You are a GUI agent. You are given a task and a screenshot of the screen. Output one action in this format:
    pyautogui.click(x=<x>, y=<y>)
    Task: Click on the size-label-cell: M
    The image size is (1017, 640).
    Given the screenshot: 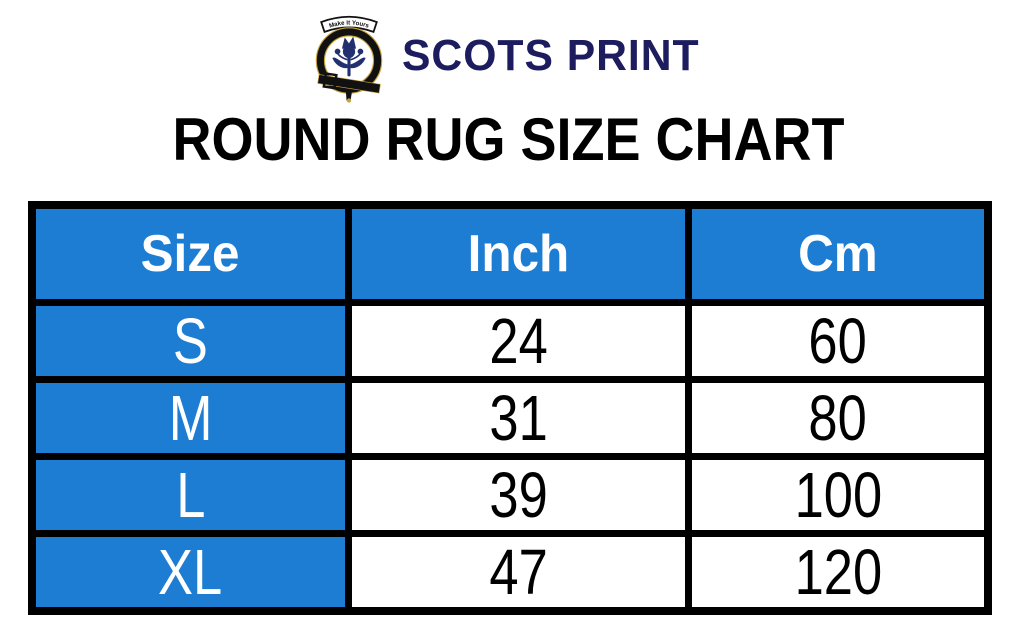 What is the action you would take?
    pyautogui.click(x=190, y=418)
    